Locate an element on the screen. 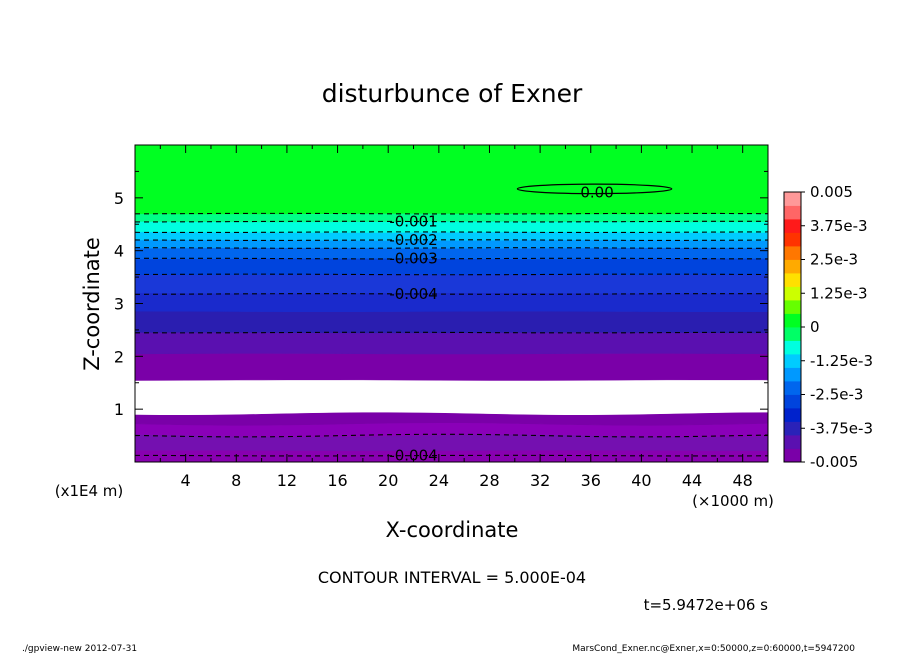  x-tick-label: 36 is located at coordinates (591, 480).